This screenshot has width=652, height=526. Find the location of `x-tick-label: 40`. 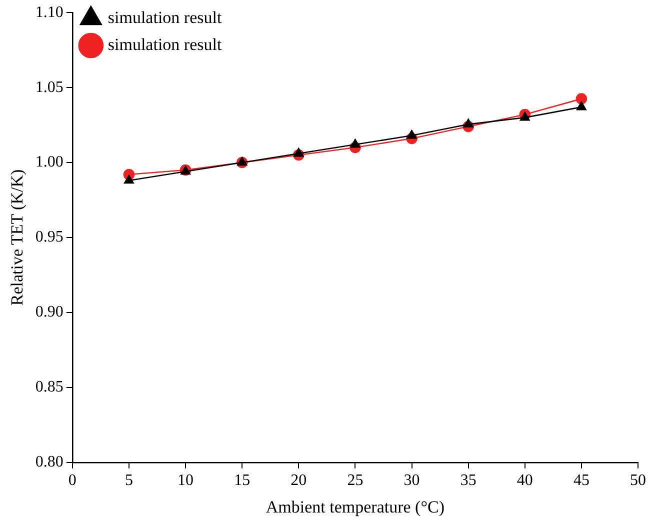

x-tick-label: 40 is located at coordinates (524, 481).